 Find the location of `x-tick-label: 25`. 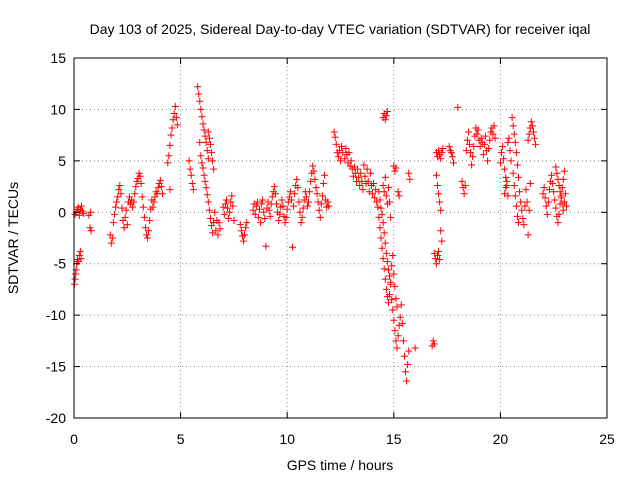

x-tick-label: 25 is located at coordinates (607, 439).